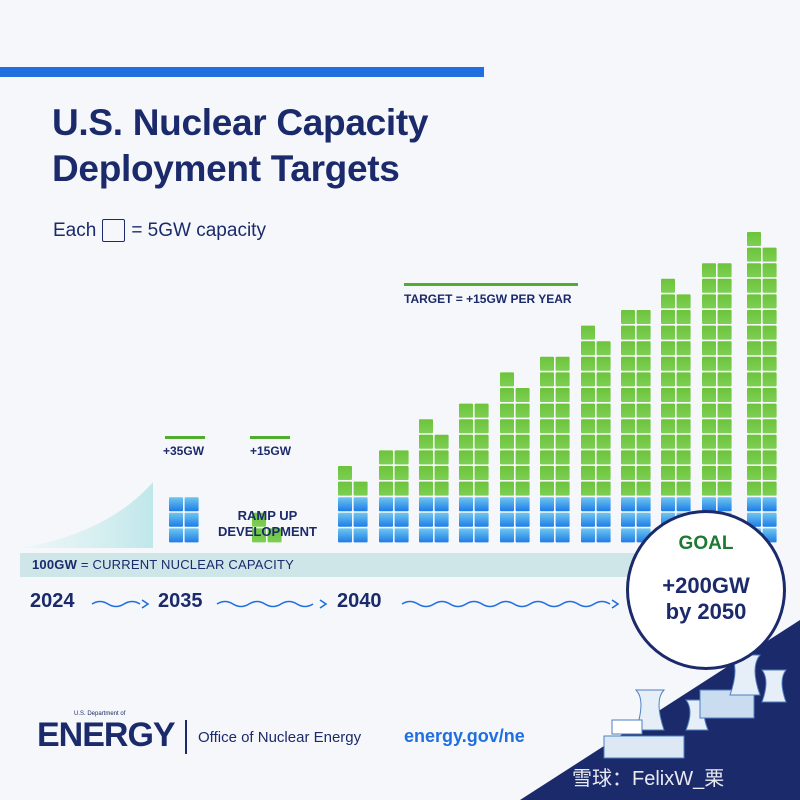  I want to click on year-2035: 2035, so click(180, 601).